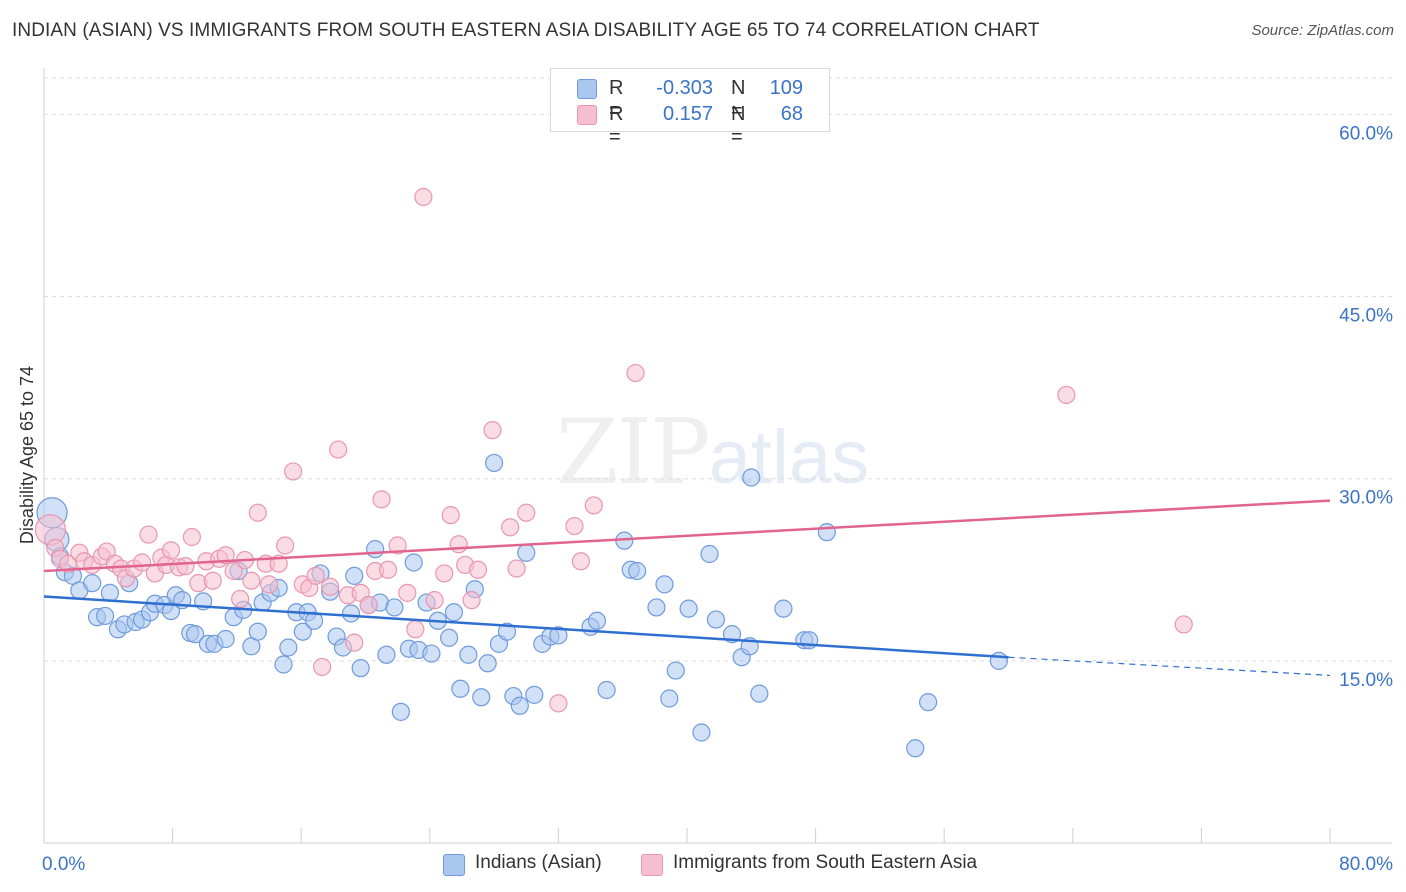 The height and width of the screenshot is (892, 1406). I want to click on y-tick-label: 45.0%, so click(1366, 316).